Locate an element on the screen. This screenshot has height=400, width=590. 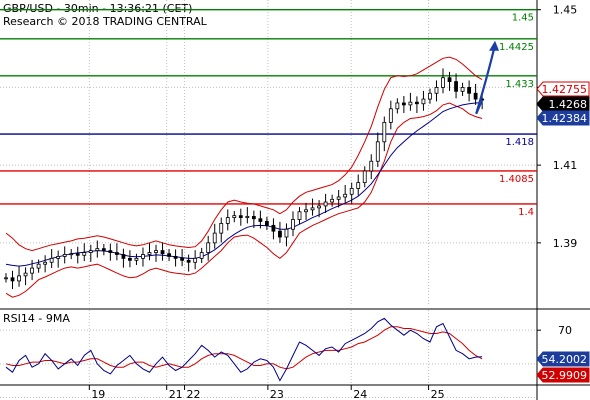
level-label: 1.4425 is located at coordinates (516, 47).